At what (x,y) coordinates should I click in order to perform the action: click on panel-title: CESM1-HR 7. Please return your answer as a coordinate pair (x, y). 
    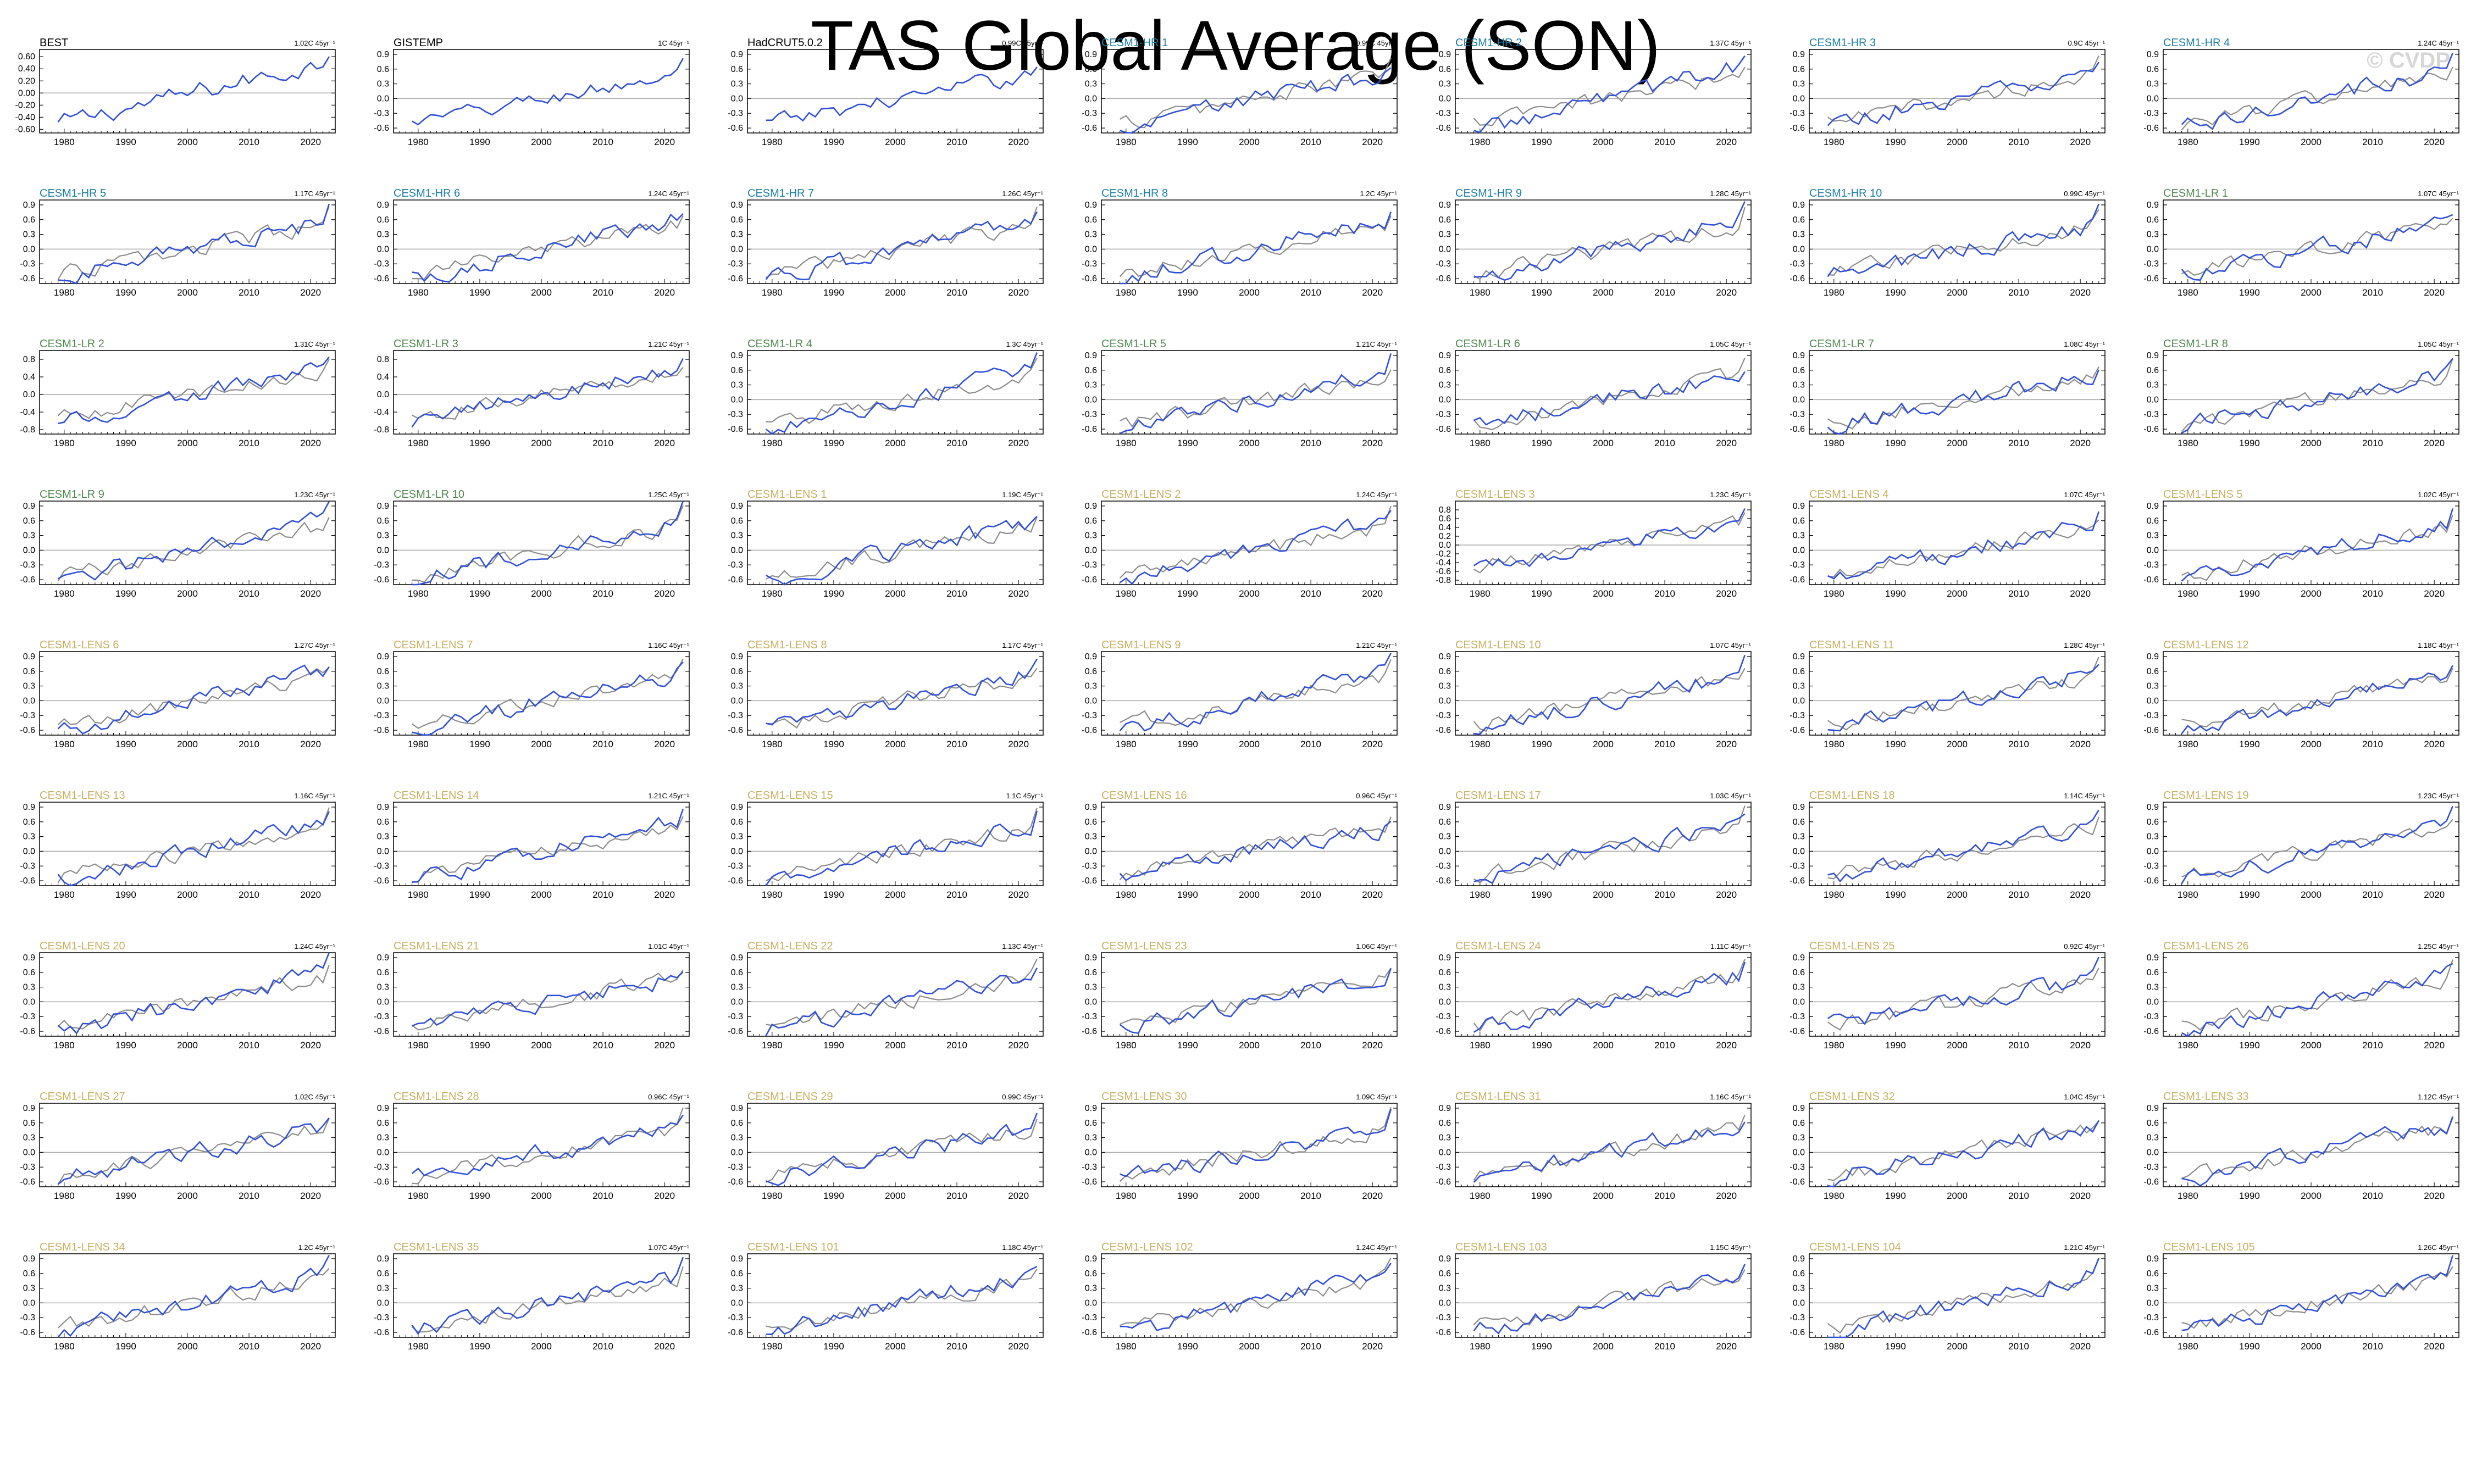
    Looking at the image, I should click on (780, 193).